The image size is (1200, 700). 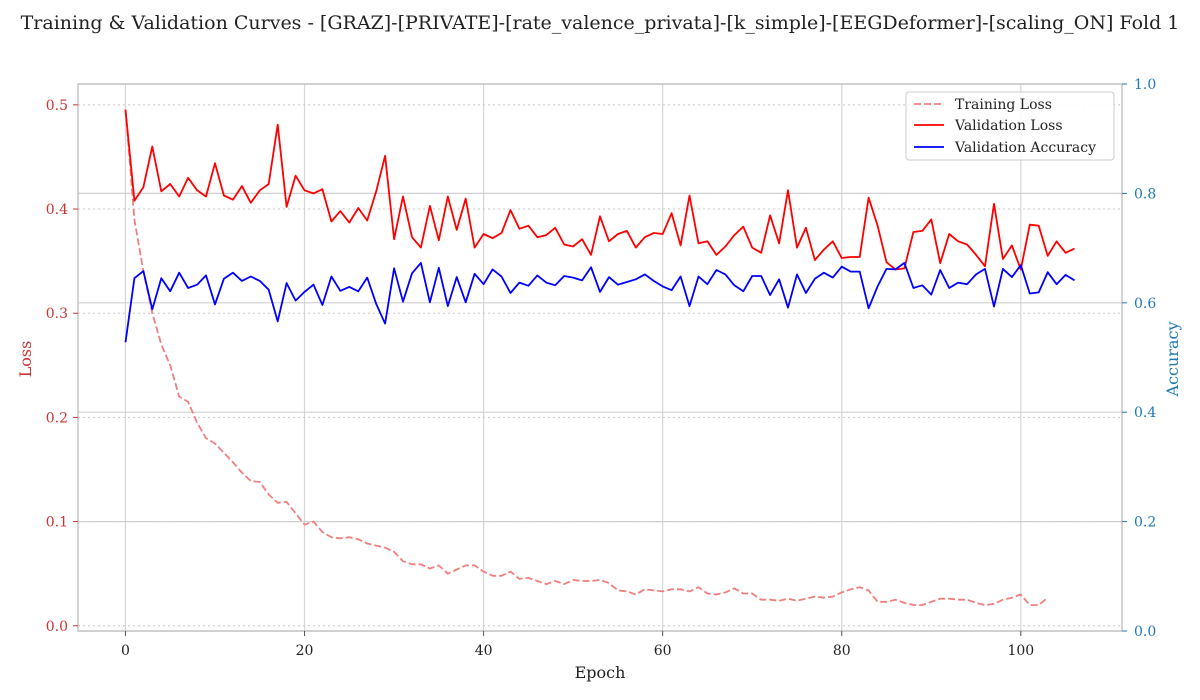 What do you see at coordinates (57, 106) in the screenshot?
I see `y-left-tick-label: 0.5` at bounding box center [57, 106].